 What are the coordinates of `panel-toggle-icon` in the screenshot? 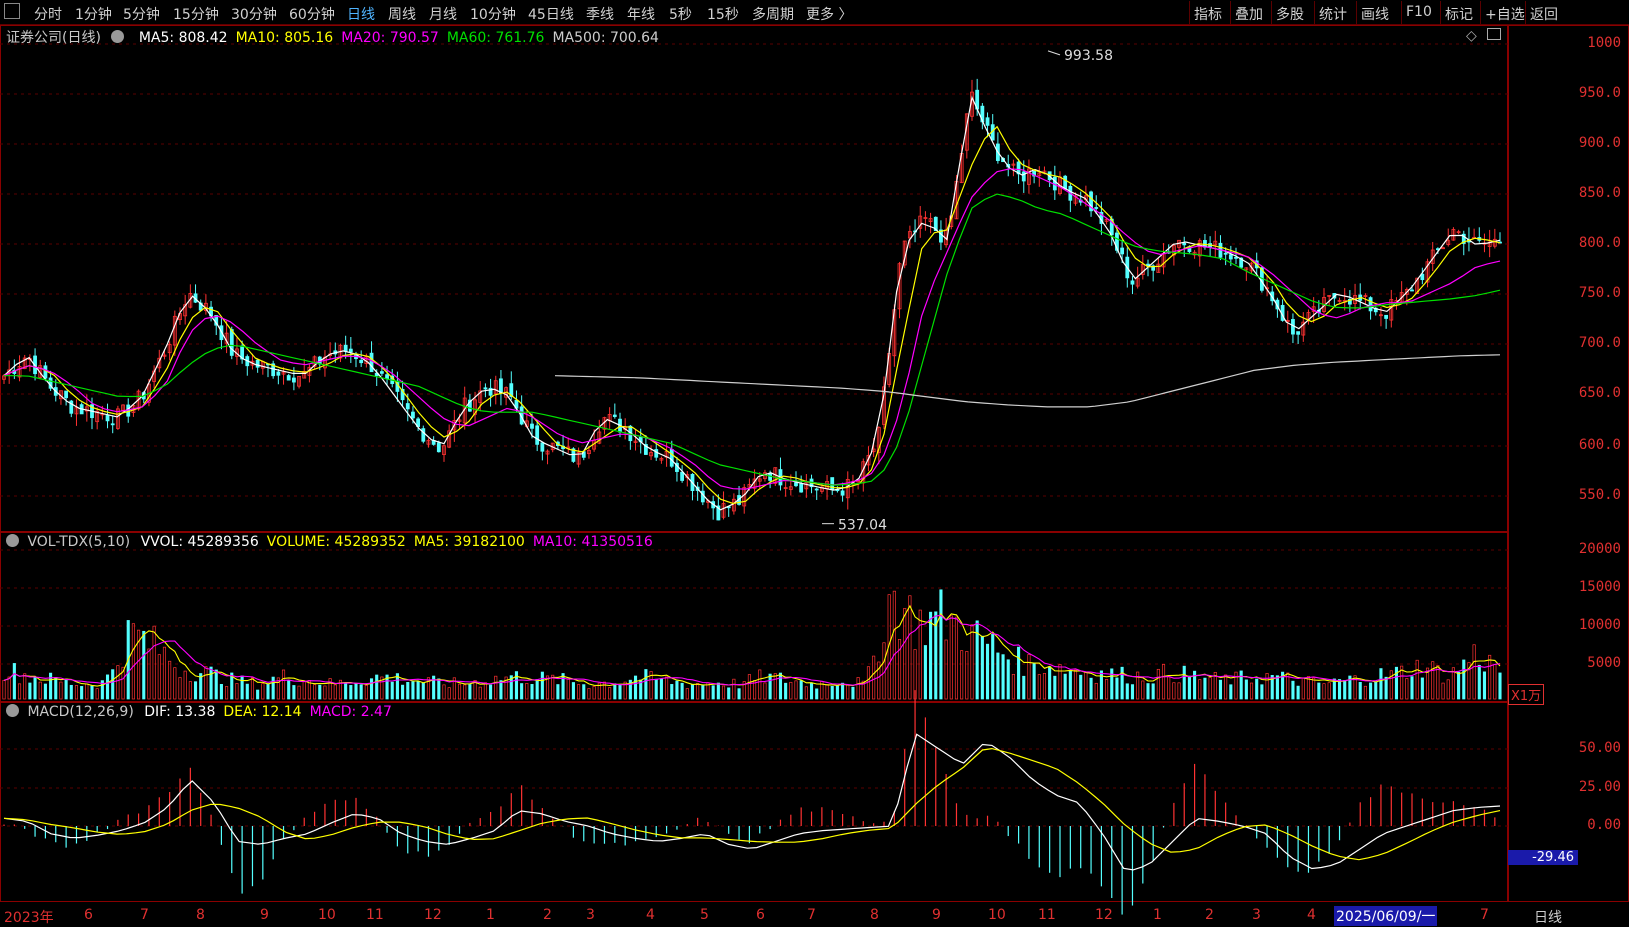 It's located at (12, 11).